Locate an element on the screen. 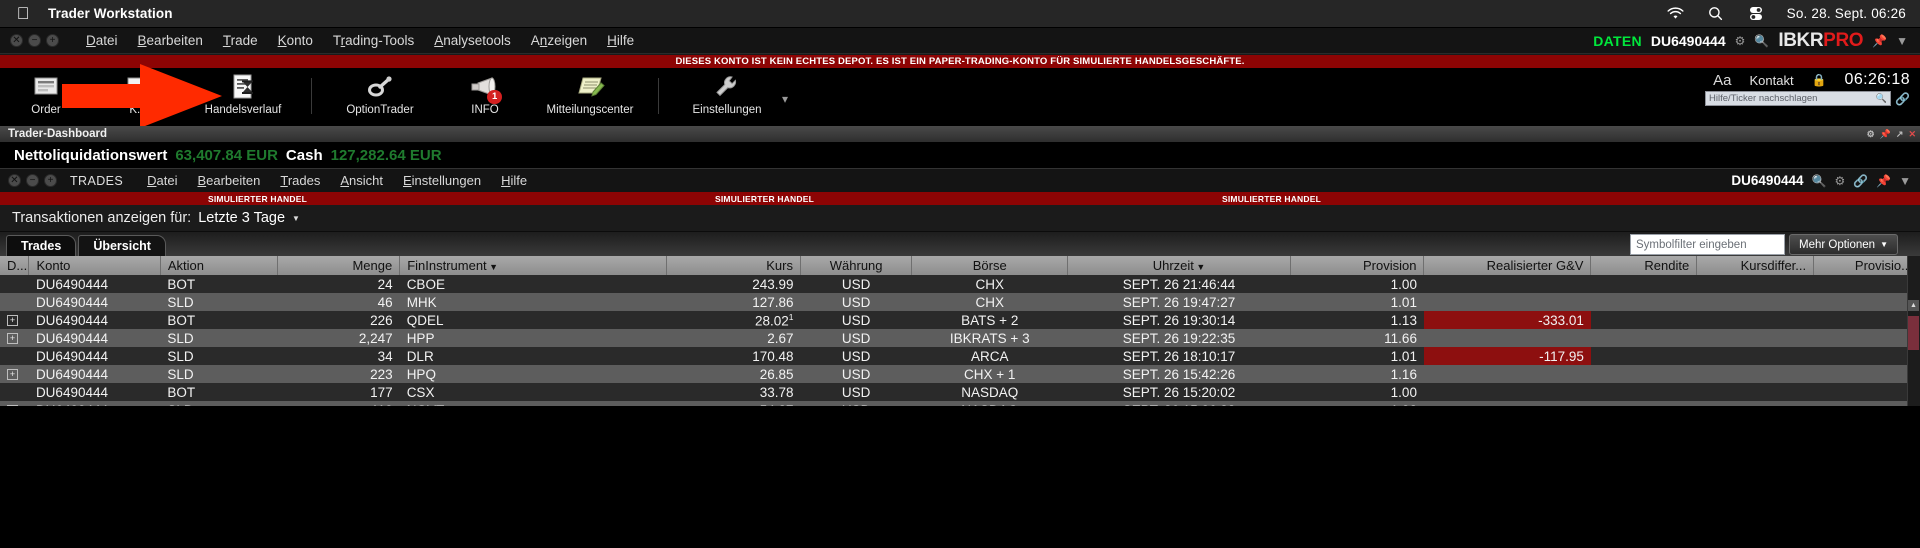 The image size is (1920, 548). toolbar-button-einstellungen: Einstellungen is located at coordinates (727, 97).